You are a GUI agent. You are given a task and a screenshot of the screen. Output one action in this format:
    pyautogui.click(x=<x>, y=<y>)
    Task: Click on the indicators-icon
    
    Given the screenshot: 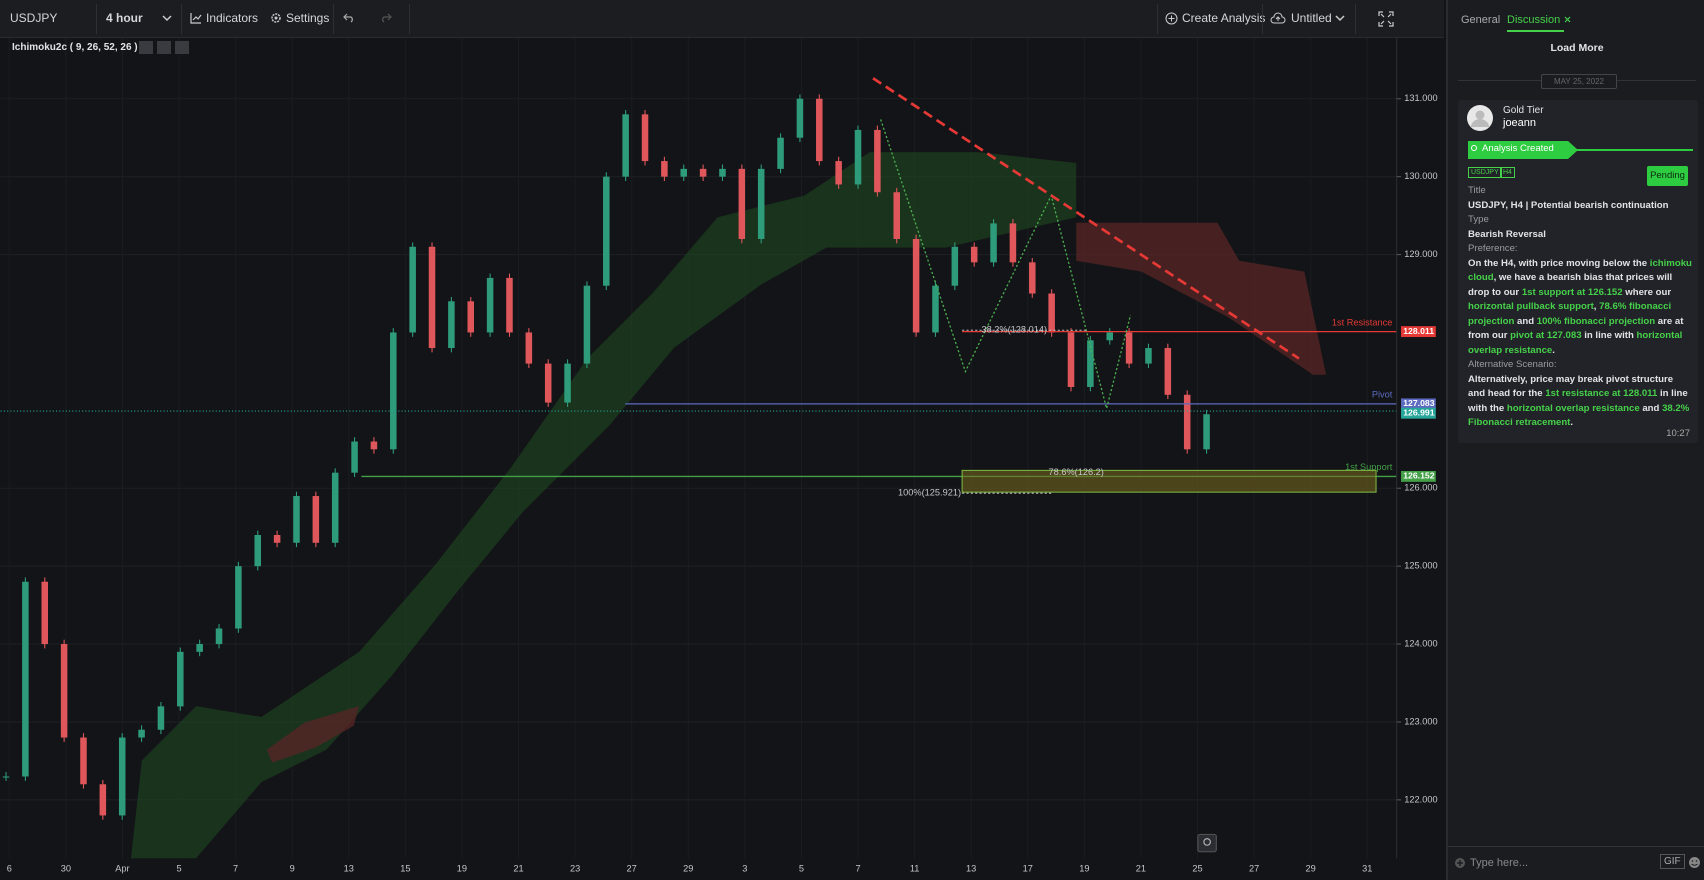 What is the action you would take?
    pyautogui.click(x=196, y=18)
    